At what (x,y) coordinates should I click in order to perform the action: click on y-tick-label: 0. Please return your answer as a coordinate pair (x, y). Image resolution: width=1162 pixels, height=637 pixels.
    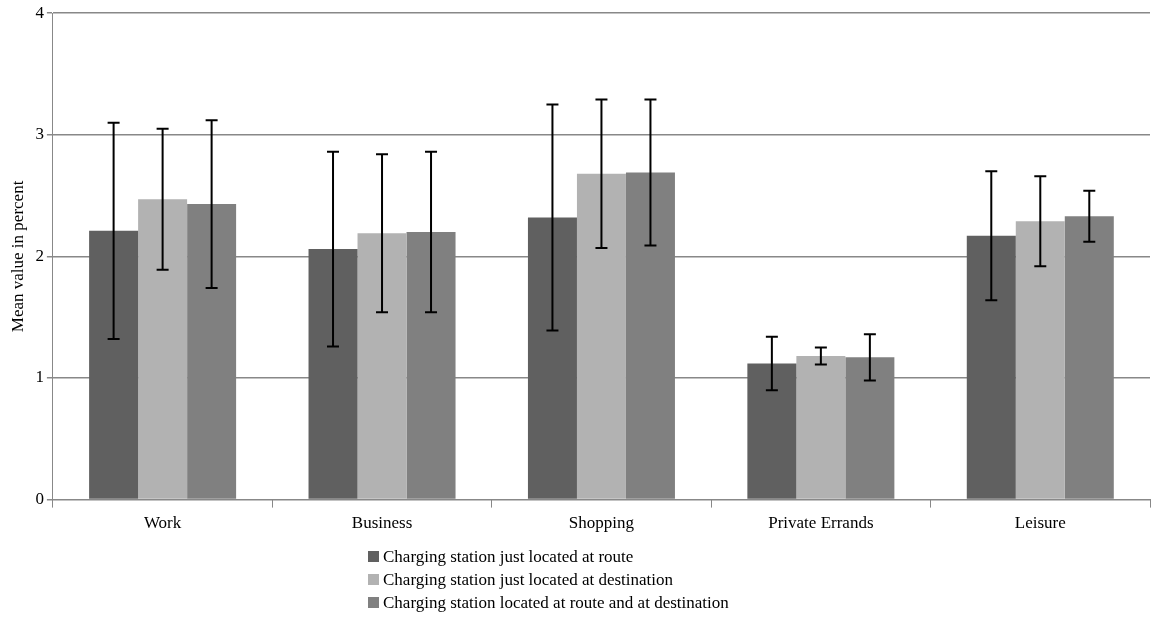
    Looking at the image, I should click on (39, 499).